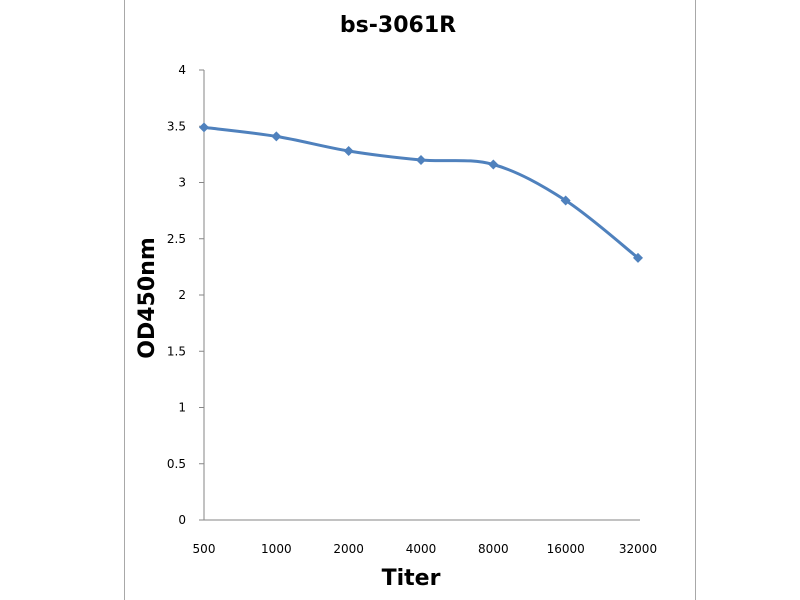 The width and height of the screenshot is (800, 600). I want to click on x-tick-label: 500, so click(204, 549).